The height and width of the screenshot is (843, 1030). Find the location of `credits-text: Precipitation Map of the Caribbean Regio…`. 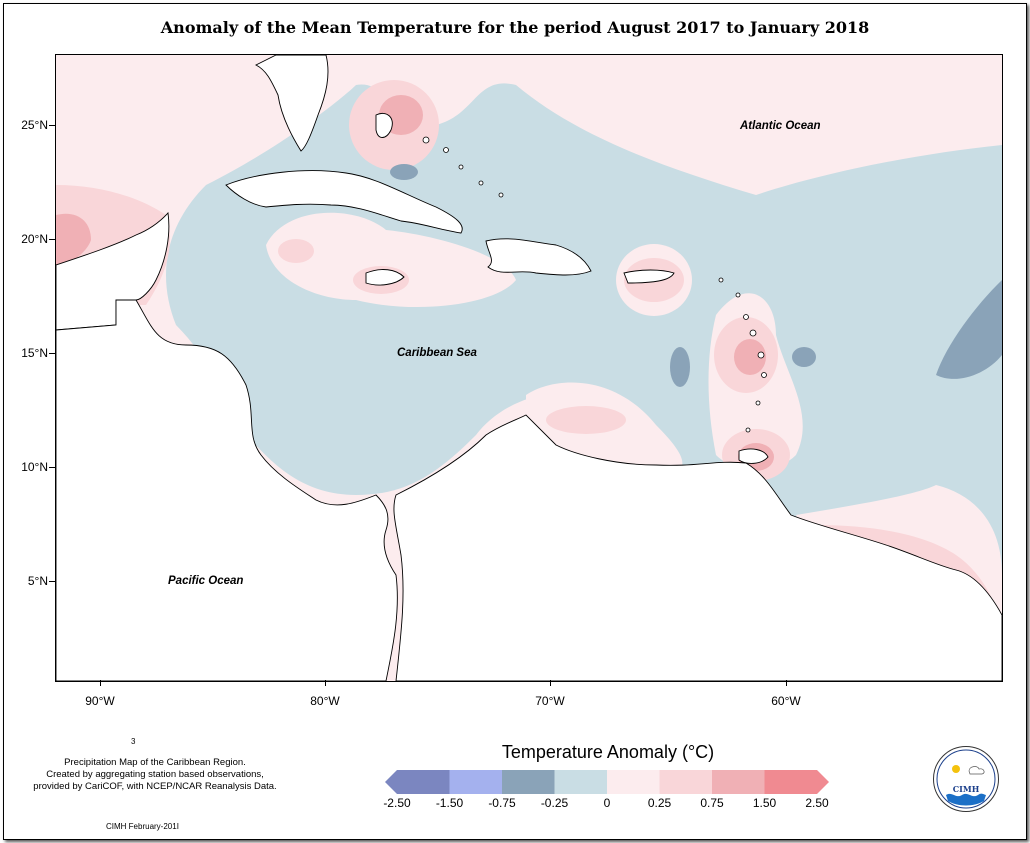

credits-text: Precipitation Map of the Caribbean Regio… is located at coordinates (155, 775).